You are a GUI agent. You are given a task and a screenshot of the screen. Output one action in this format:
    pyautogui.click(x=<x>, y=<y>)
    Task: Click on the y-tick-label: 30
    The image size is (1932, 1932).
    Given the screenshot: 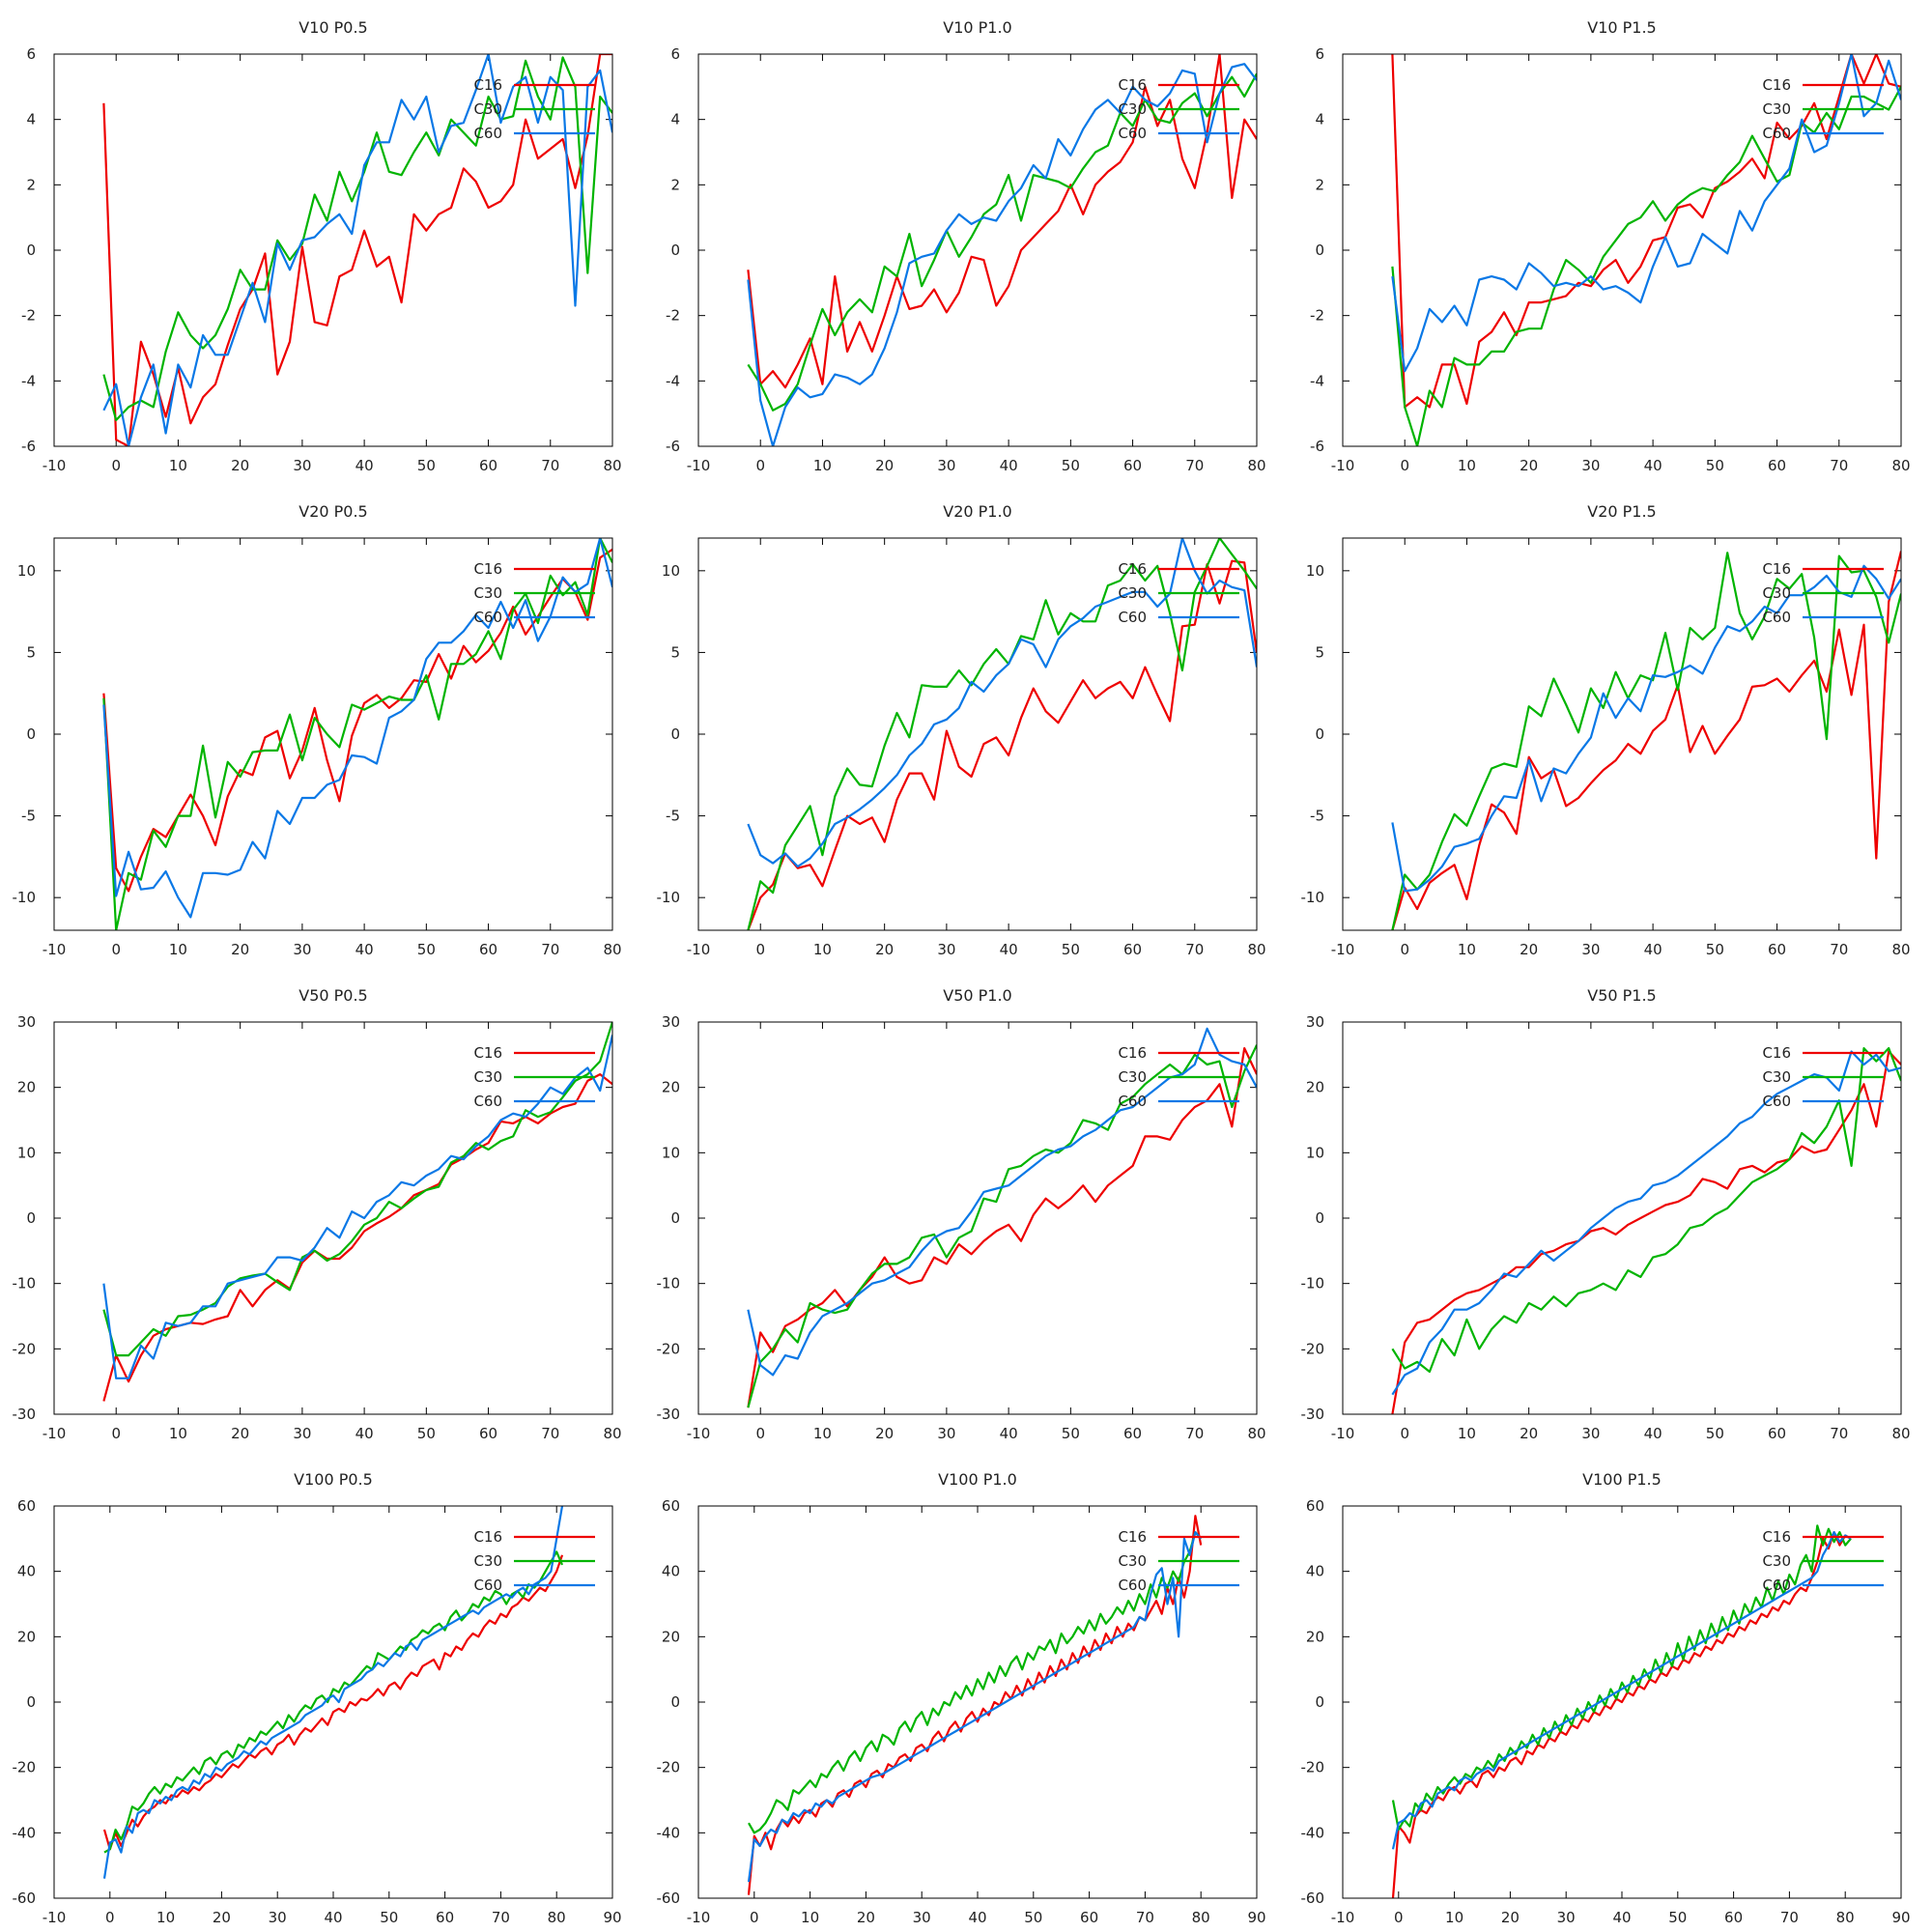 What is the action you would take?
    pyautogui.click(x=671, y=1022)
    